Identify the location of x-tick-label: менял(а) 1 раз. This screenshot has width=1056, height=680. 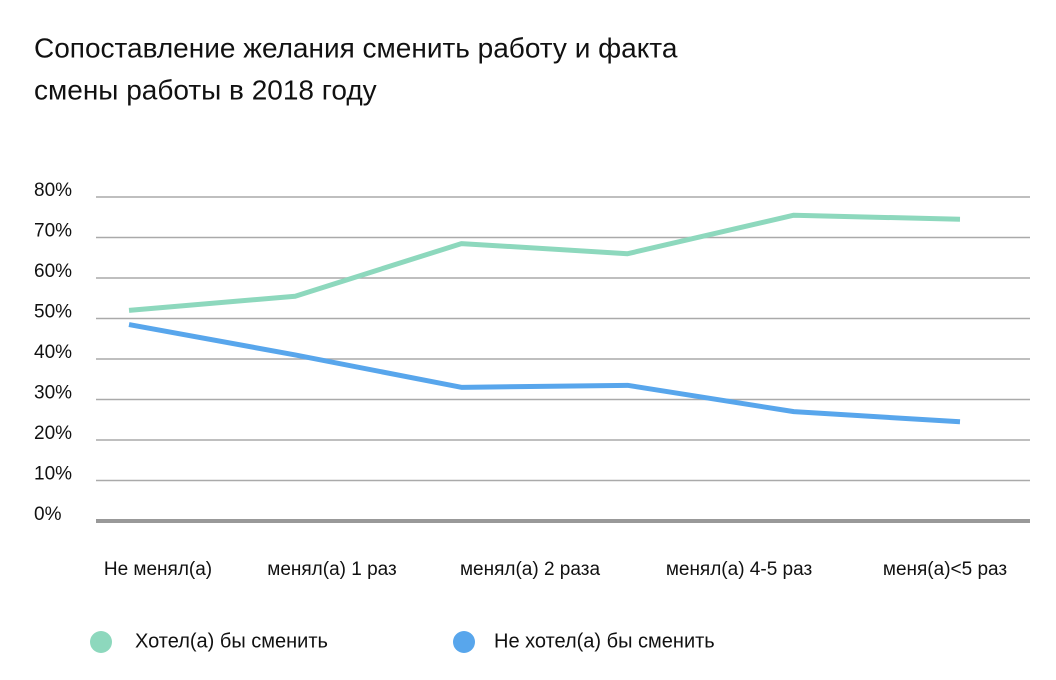
(331, 569).